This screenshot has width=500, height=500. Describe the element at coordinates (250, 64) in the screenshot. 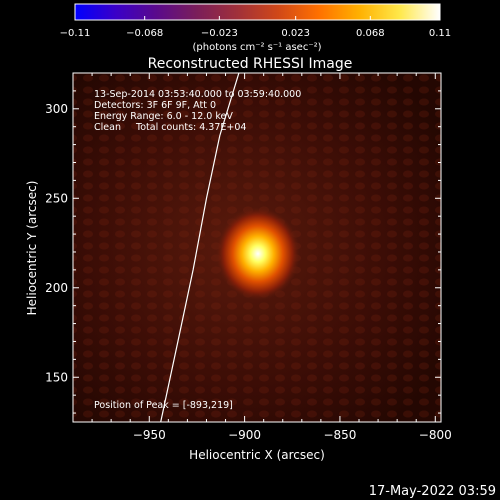

I see `chart-title: Reconstructed RHESSI Image` at that location.